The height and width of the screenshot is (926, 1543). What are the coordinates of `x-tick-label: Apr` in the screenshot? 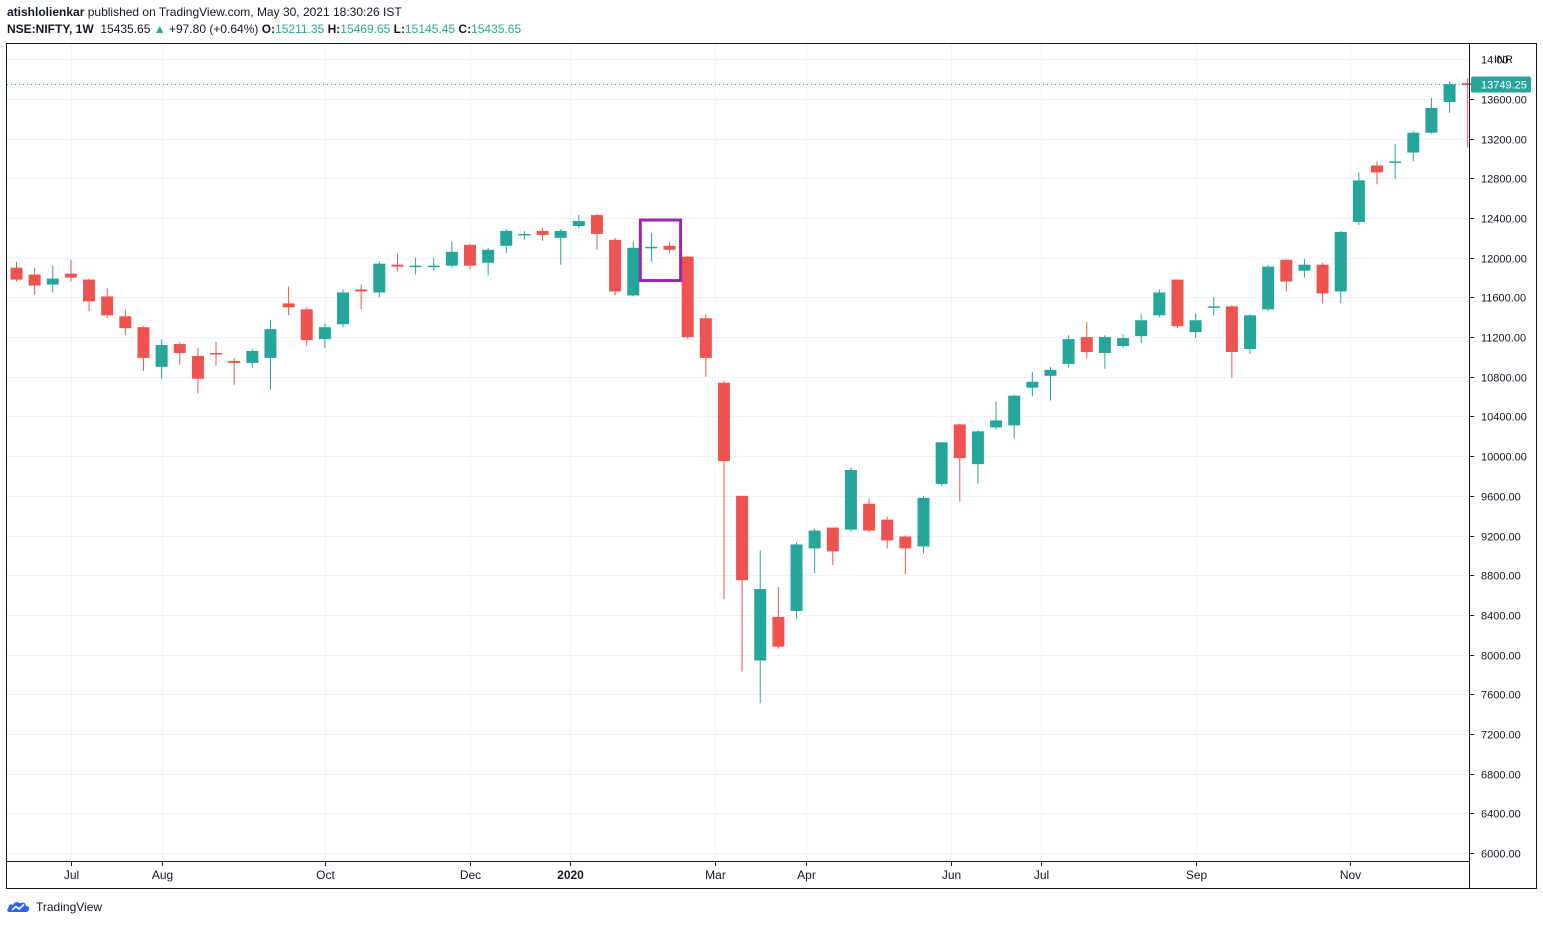 It's located at (806, 875).